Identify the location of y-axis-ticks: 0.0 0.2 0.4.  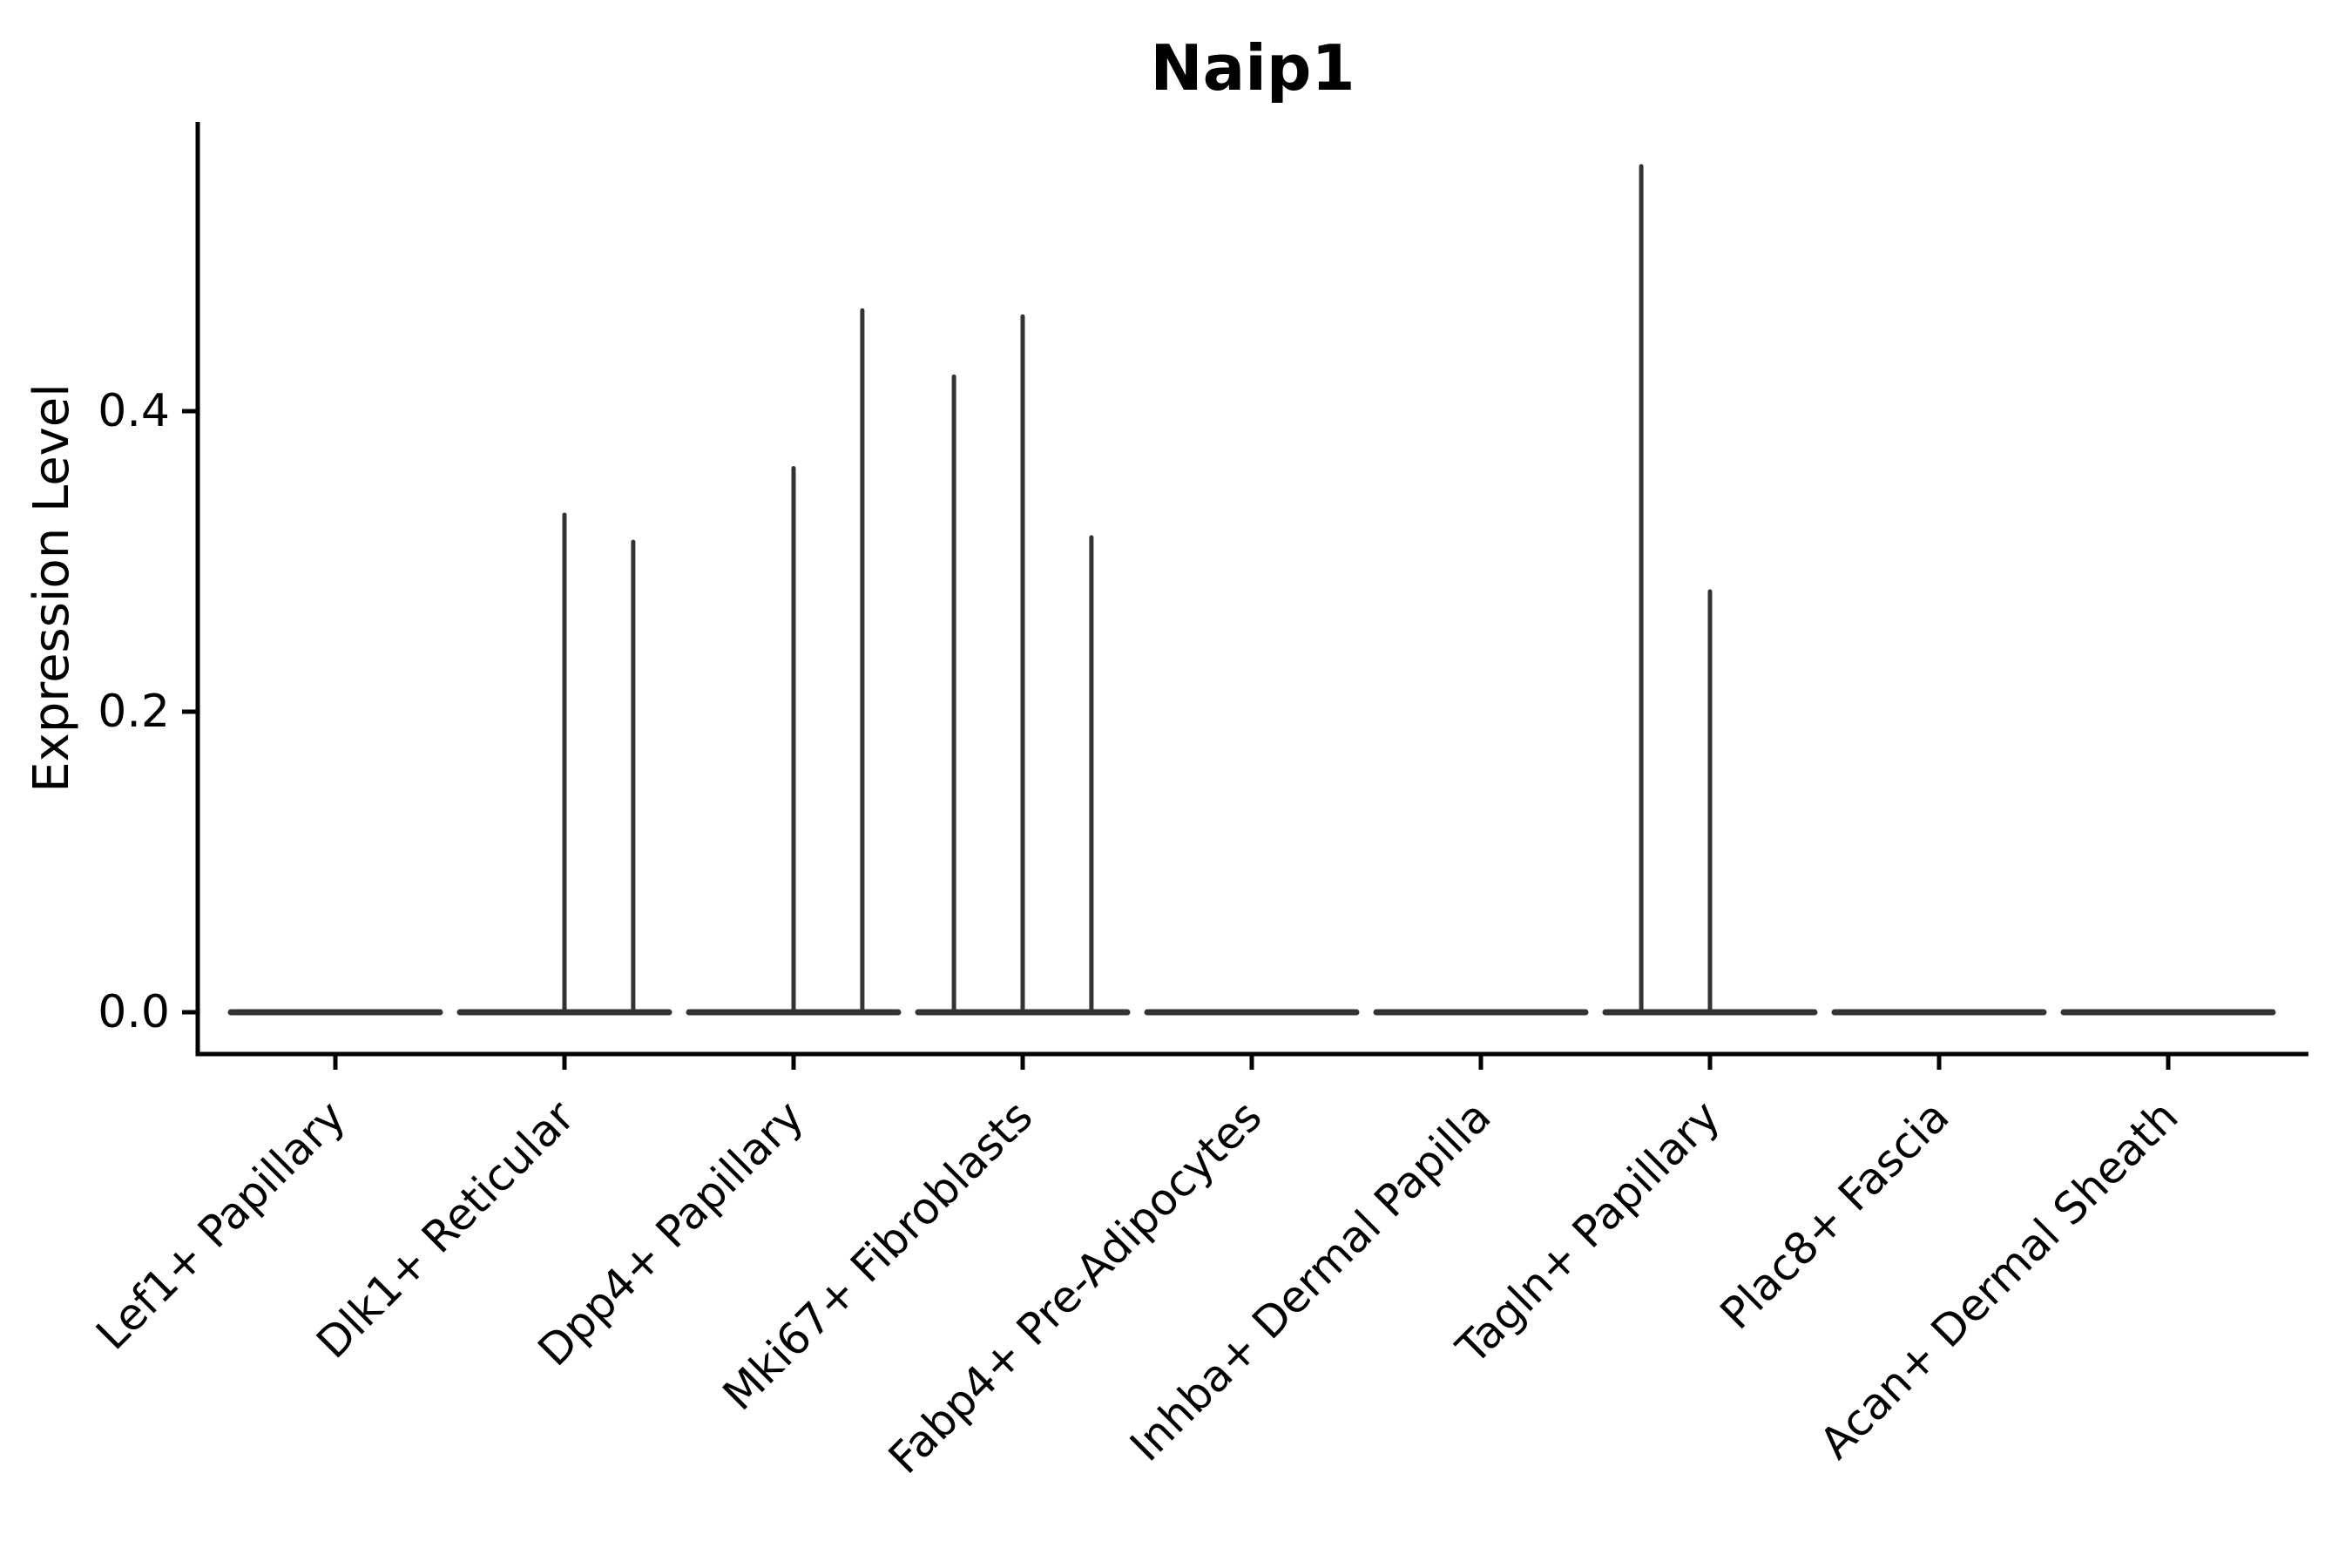
(148, 711).